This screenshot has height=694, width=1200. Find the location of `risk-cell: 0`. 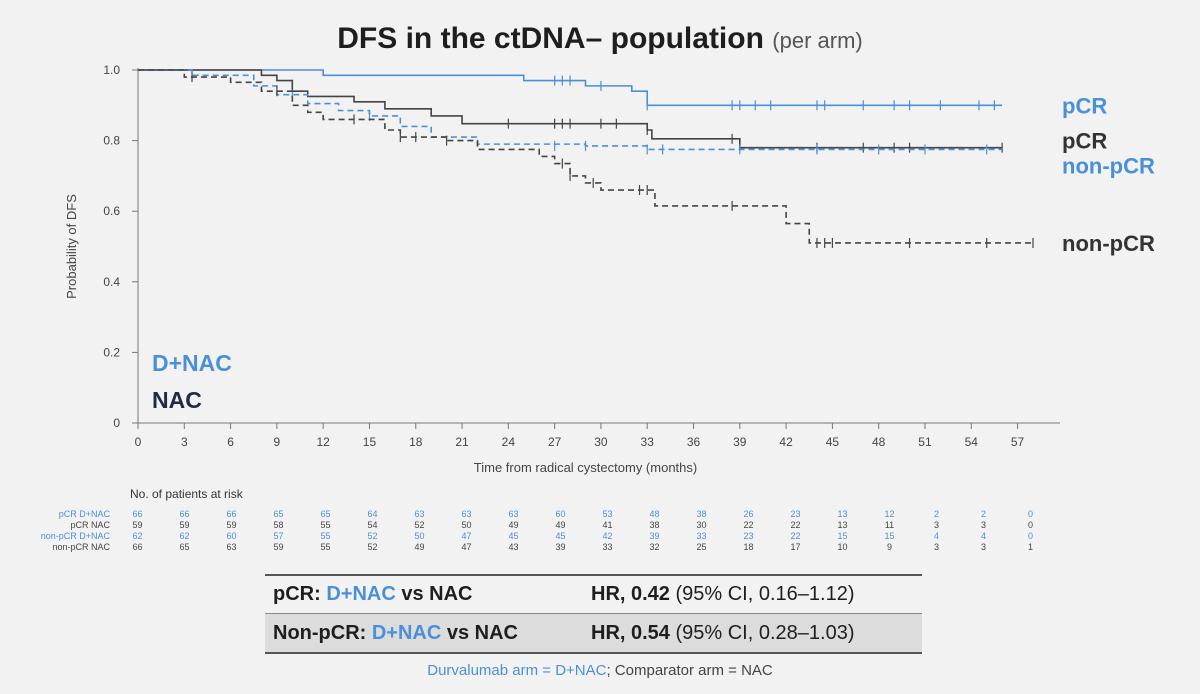

risk-cell: 0 is located at coordinates (1030, 514).